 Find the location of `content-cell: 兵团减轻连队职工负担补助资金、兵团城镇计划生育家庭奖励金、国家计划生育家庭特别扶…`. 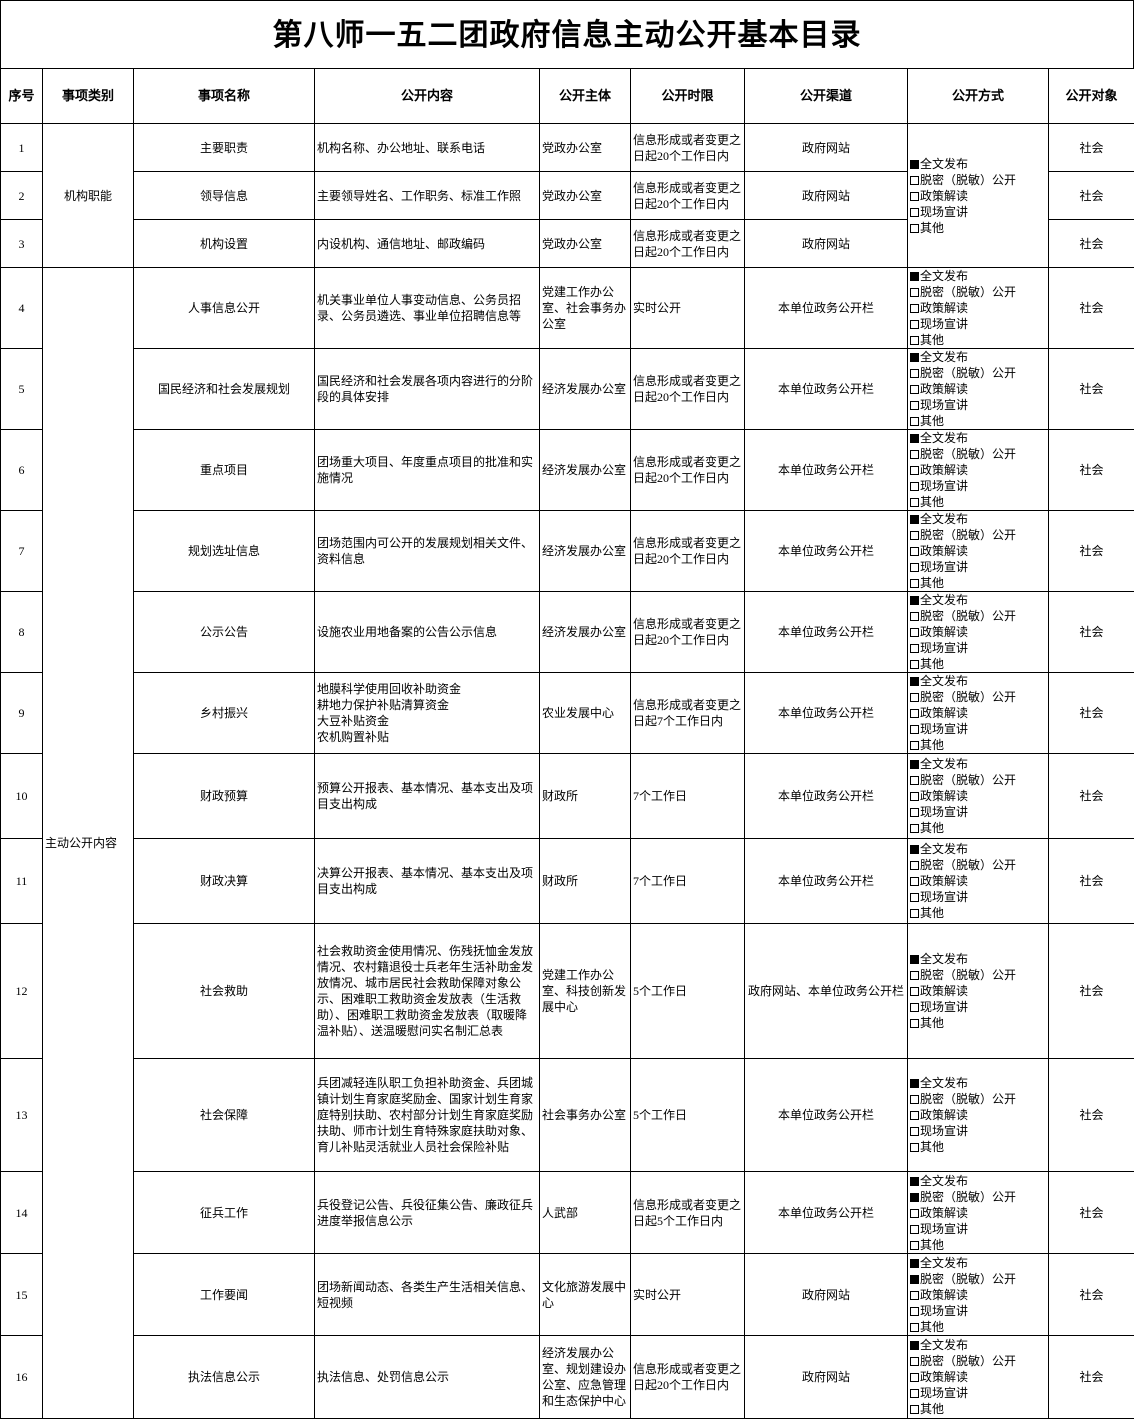

content-cell: 兵团减轻连队职工负担补助资金、兵团城镇计划生育家庭奖励金、国家计划生育家庭特别扶… is located at coordinates (427, 1115).